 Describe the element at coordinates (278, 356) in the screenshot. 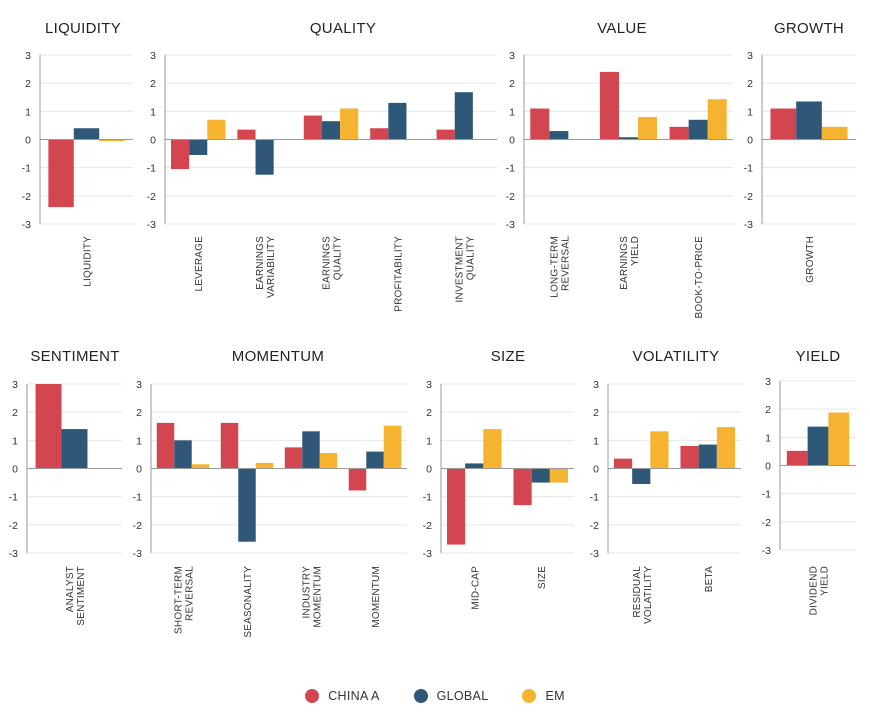

I see `panel-title-momentum: MOMENTUM` at that location.